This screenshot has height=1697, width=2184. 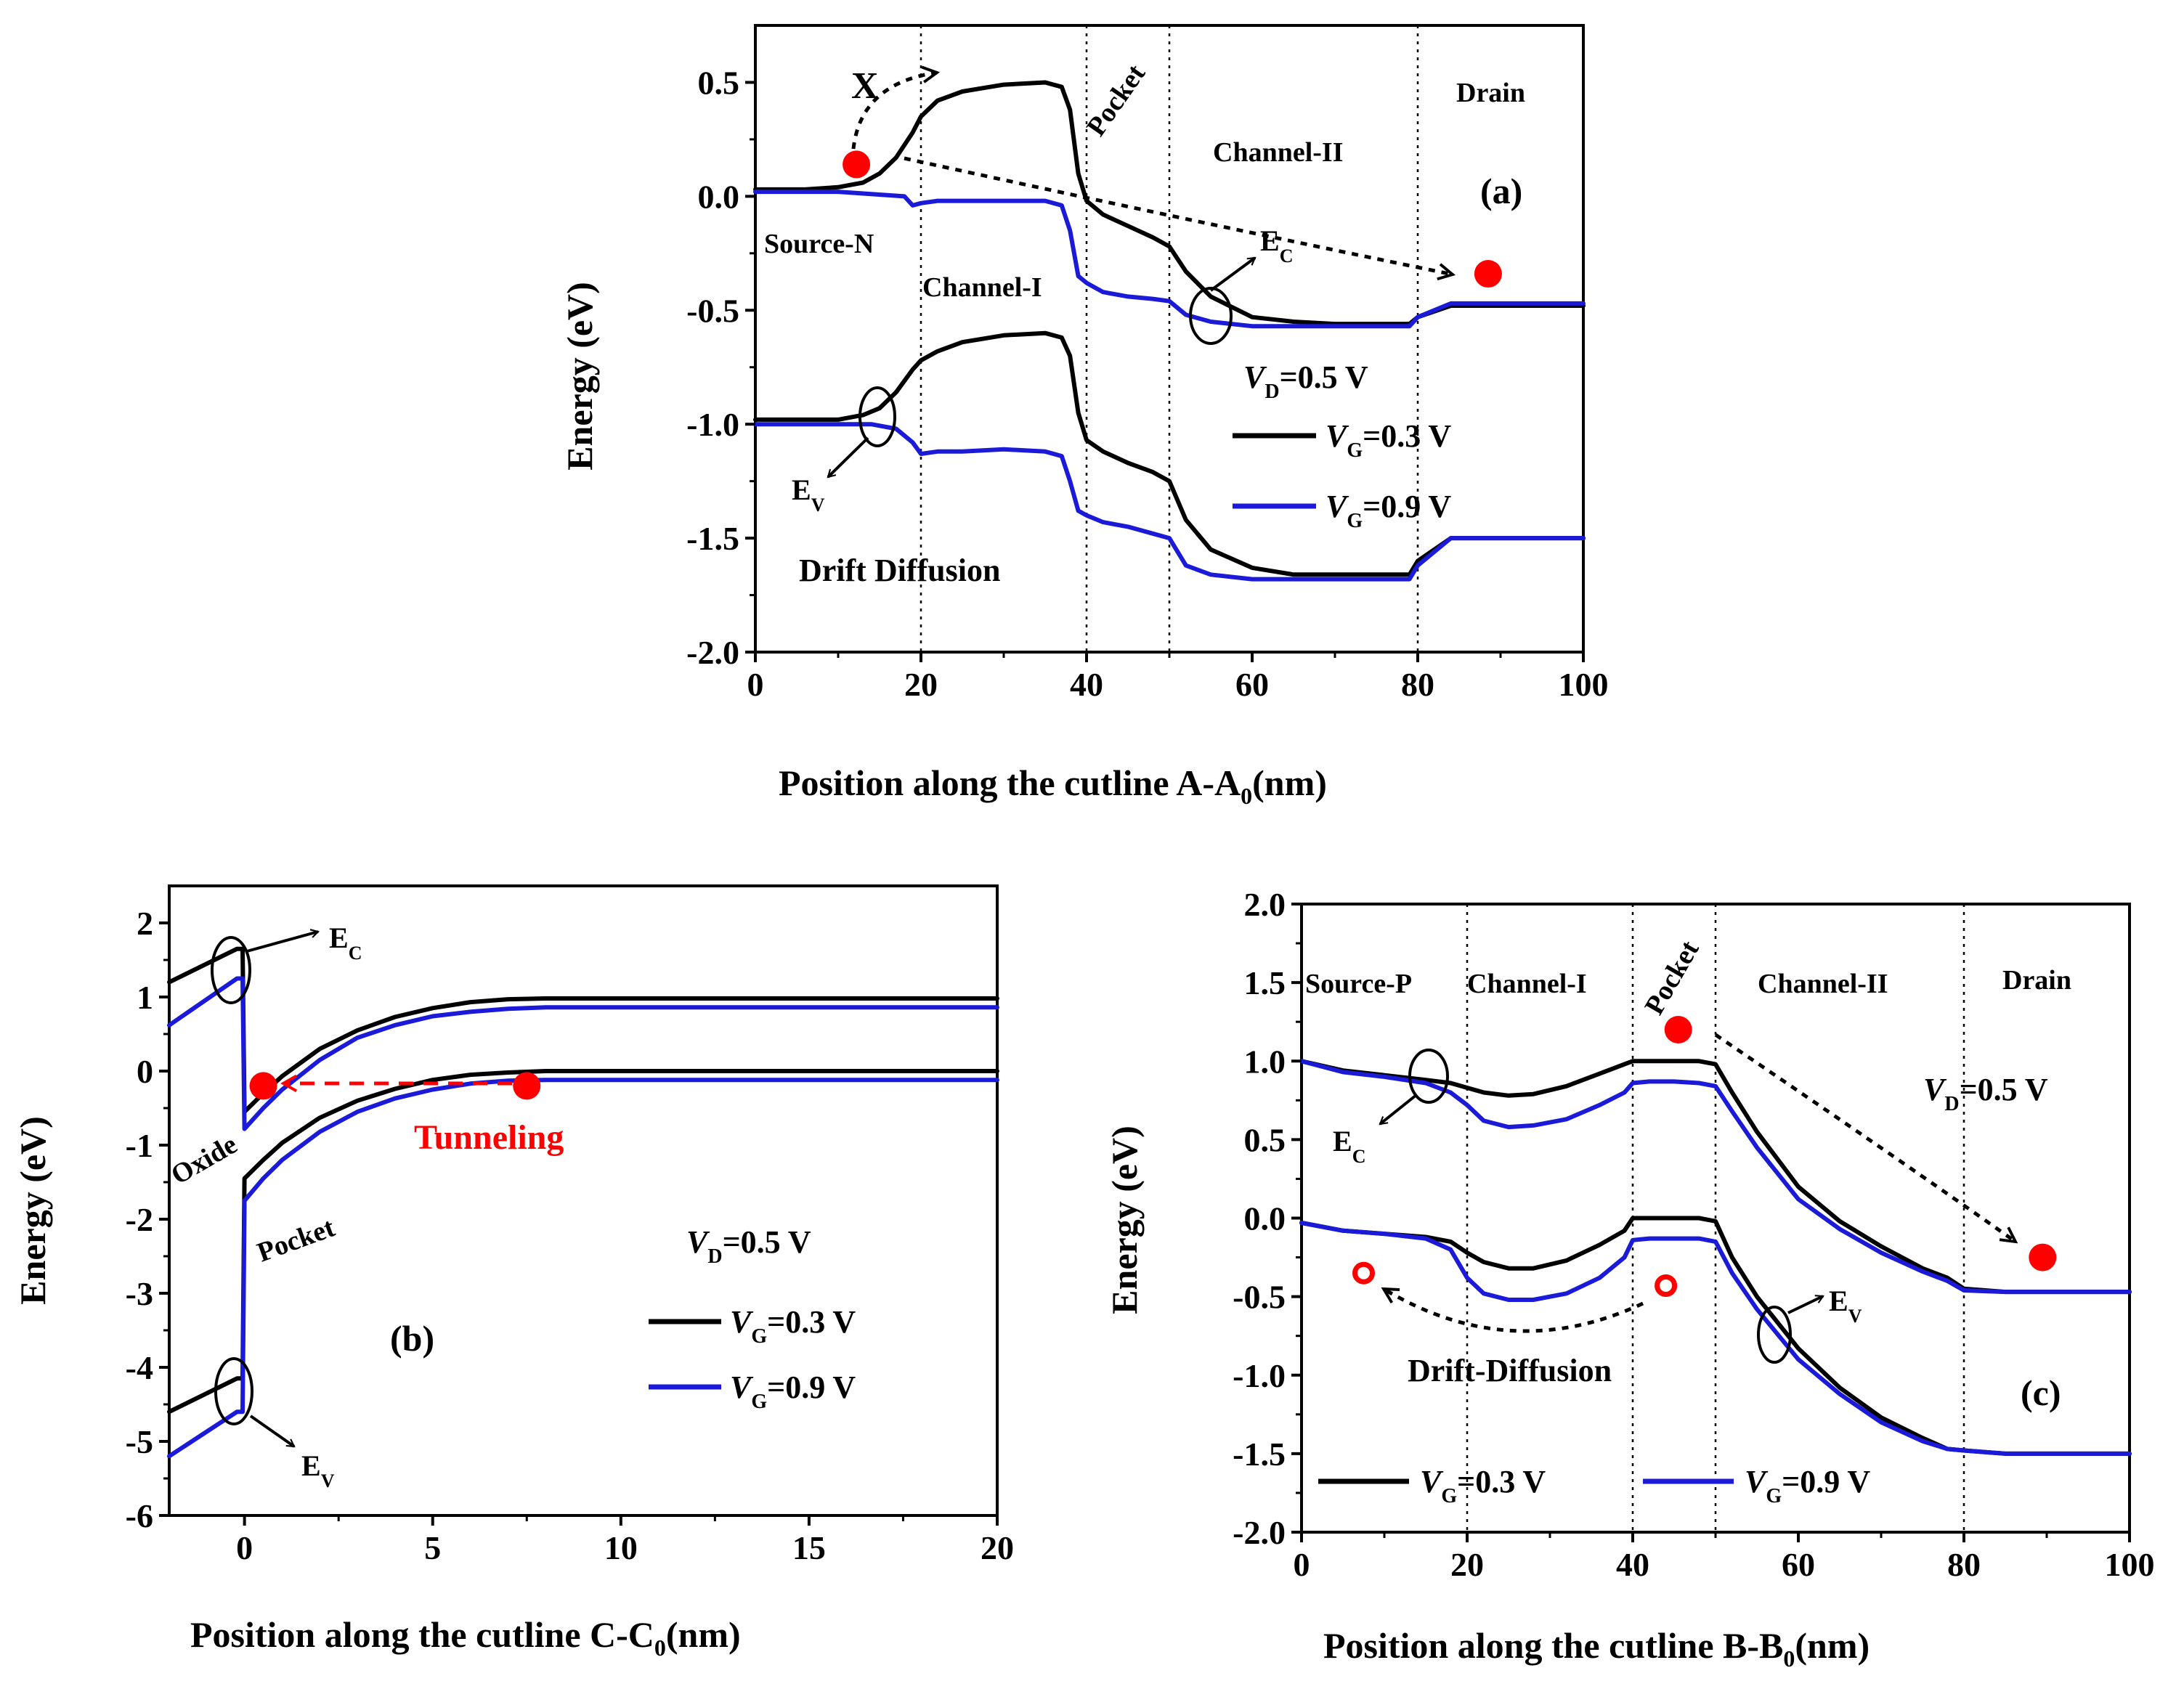 What do you see at coordinates (749, 1246) in the screenshot?
I see `vd-label-b: VD=0.5 V` at bounding box center [749, 1246].